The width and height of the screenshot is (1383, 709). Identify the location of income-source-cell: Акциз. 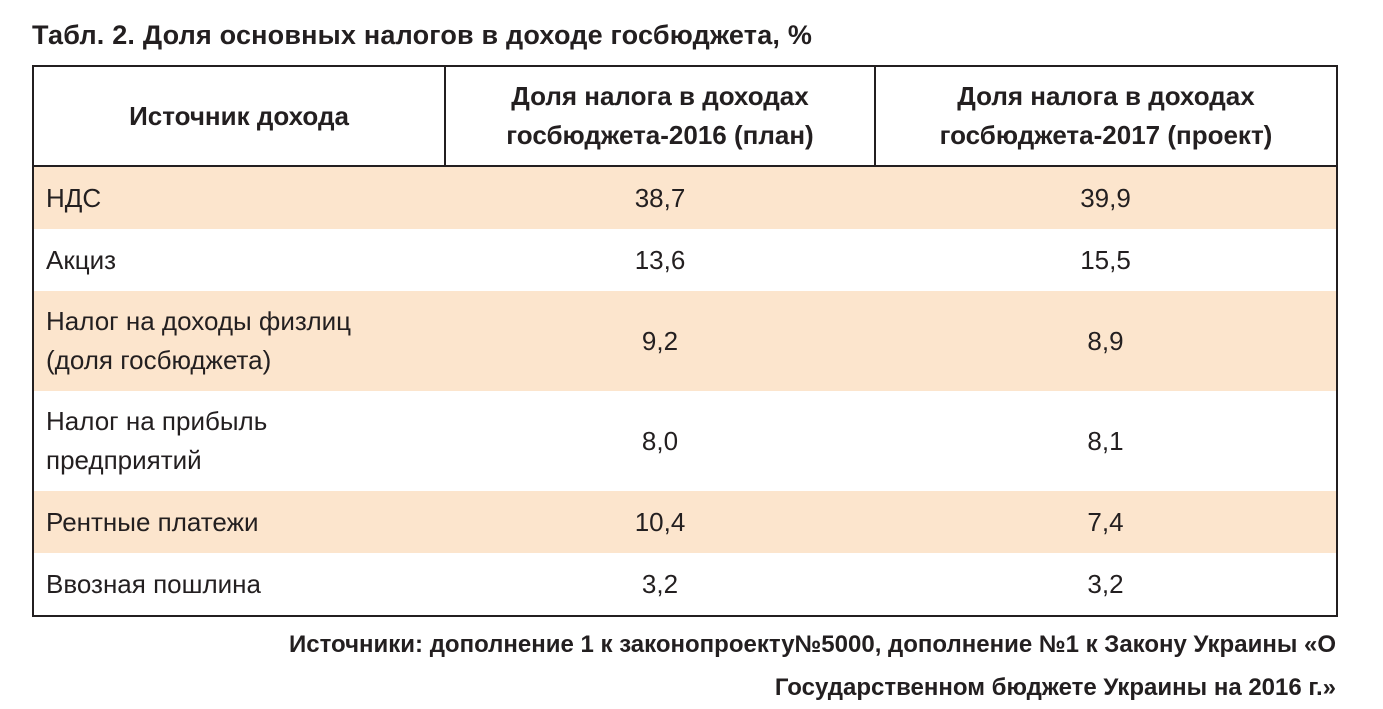
(239, 260).